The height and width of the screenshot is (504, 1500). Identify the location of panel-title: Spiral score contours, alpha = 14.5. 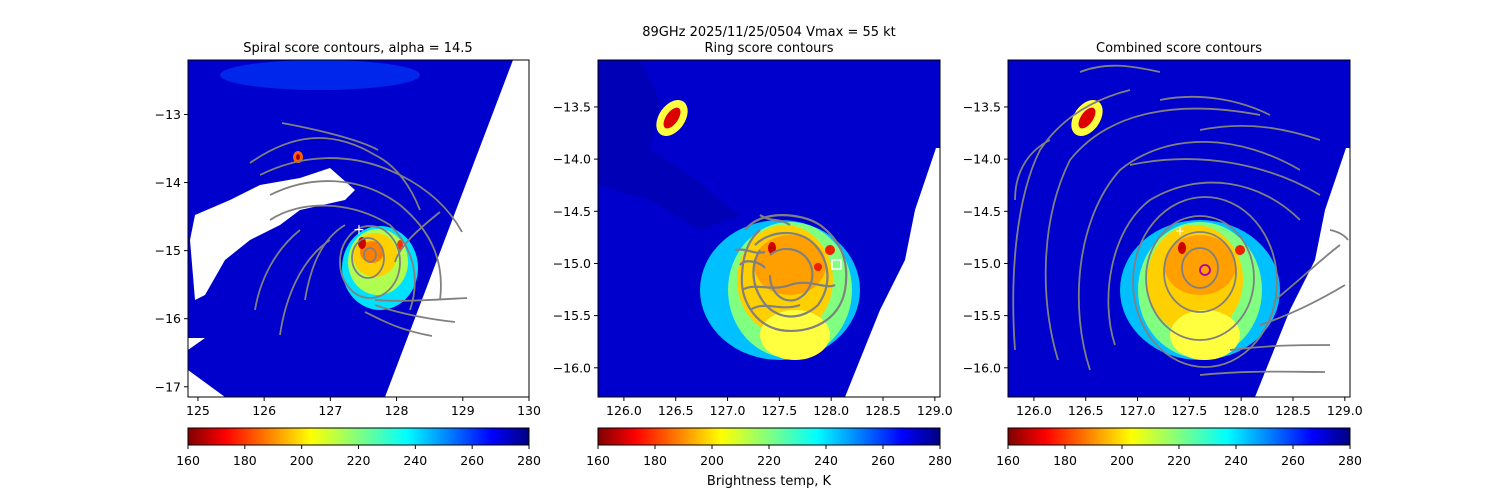
(357, 48).